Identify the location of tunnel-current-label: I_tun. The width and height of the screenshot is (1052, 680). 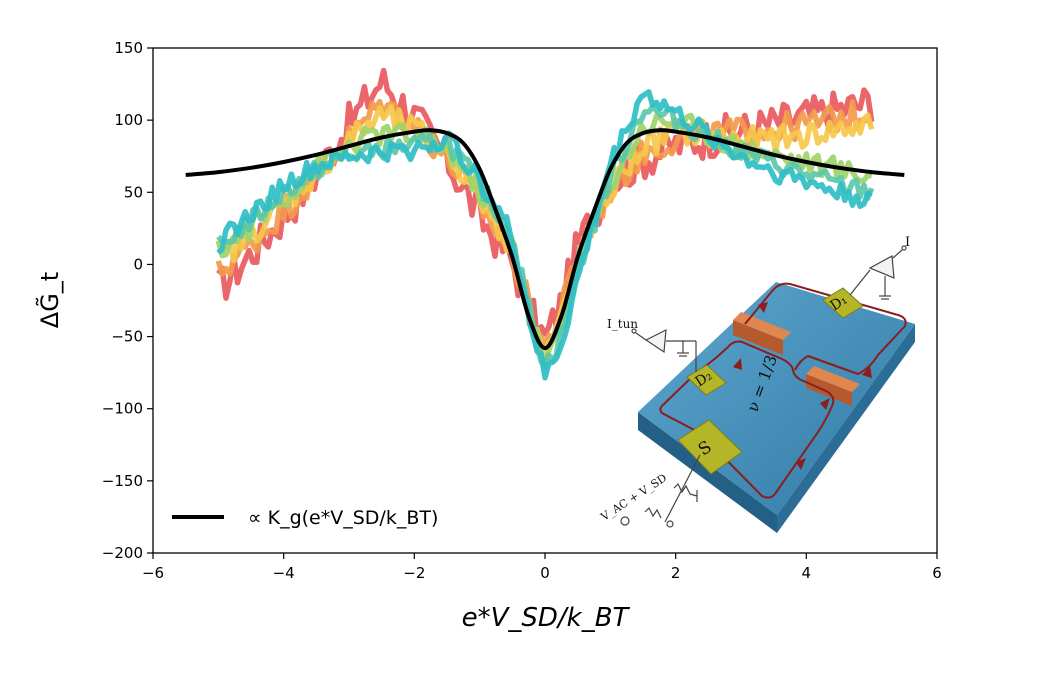
(622, 324).